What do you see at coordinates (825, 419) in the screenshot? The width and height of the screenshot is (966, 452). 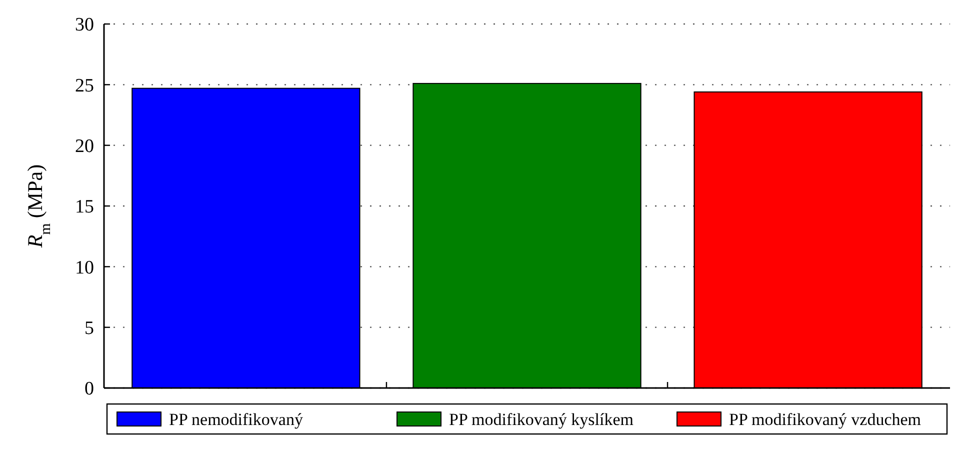 I see `legend-label: PP modifikovaný vzduchem` at bounding box center [825, 419].